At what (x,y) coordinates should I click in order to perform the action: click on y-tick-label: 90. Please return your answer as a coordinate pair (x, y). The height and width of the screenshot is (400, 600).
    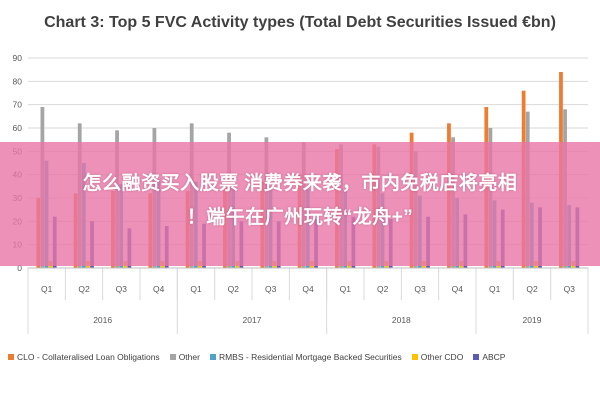
    Looking at the image, I should click on (18, 58).